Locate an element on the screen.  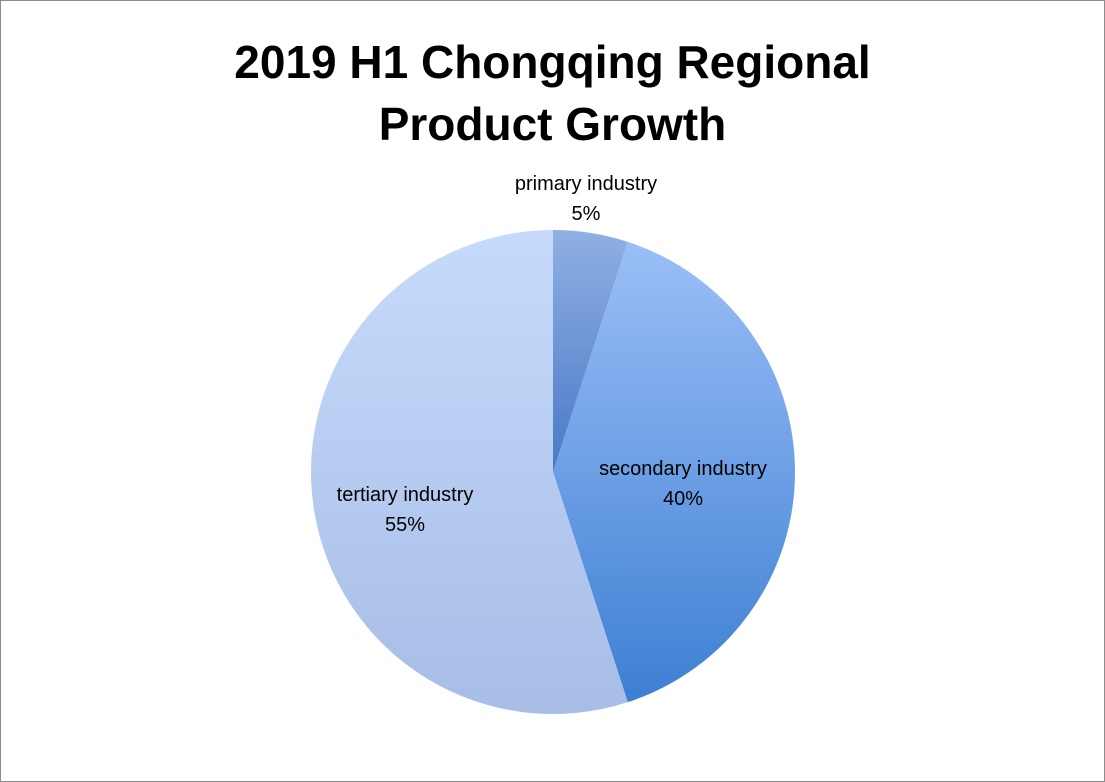
slice-label-primary-industry: primary industry 5% is located at coordinates (586, 199).